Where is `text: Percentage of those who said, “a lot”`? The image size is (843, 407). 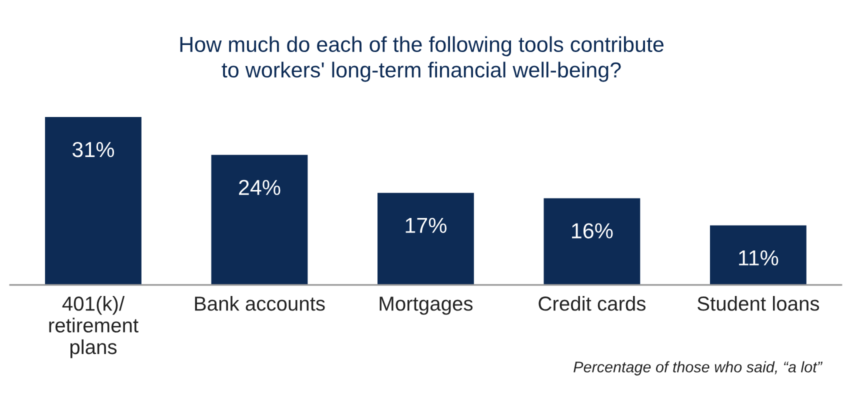
text: Percentage of those who said, “a lot” is located at coordinates (698, 368).